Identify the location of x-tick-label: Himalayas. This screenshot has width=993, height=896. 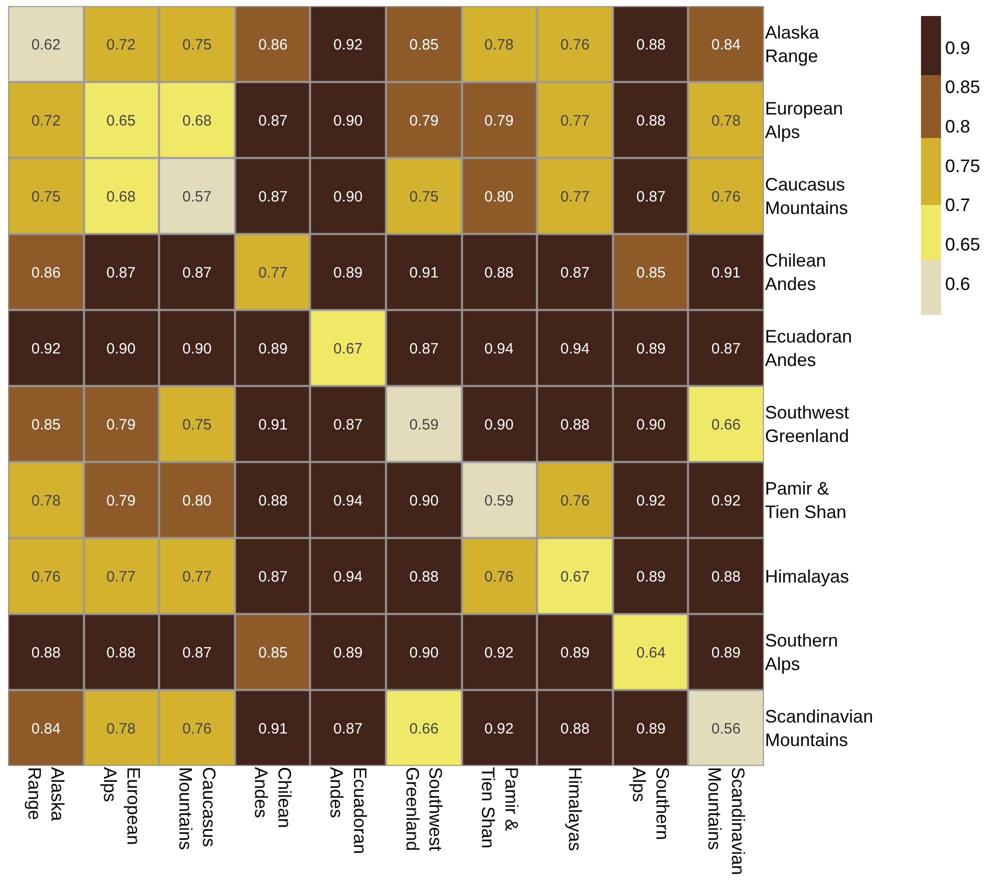
(575, 809).